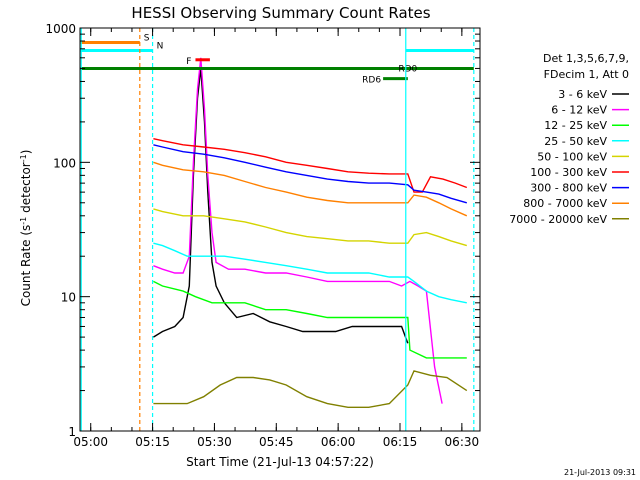  What do you see at coordinates (600, 472) in the screenshot?
I see `timestamp: 21-Jul-2013 09:31` at bounding box center [600, 472].